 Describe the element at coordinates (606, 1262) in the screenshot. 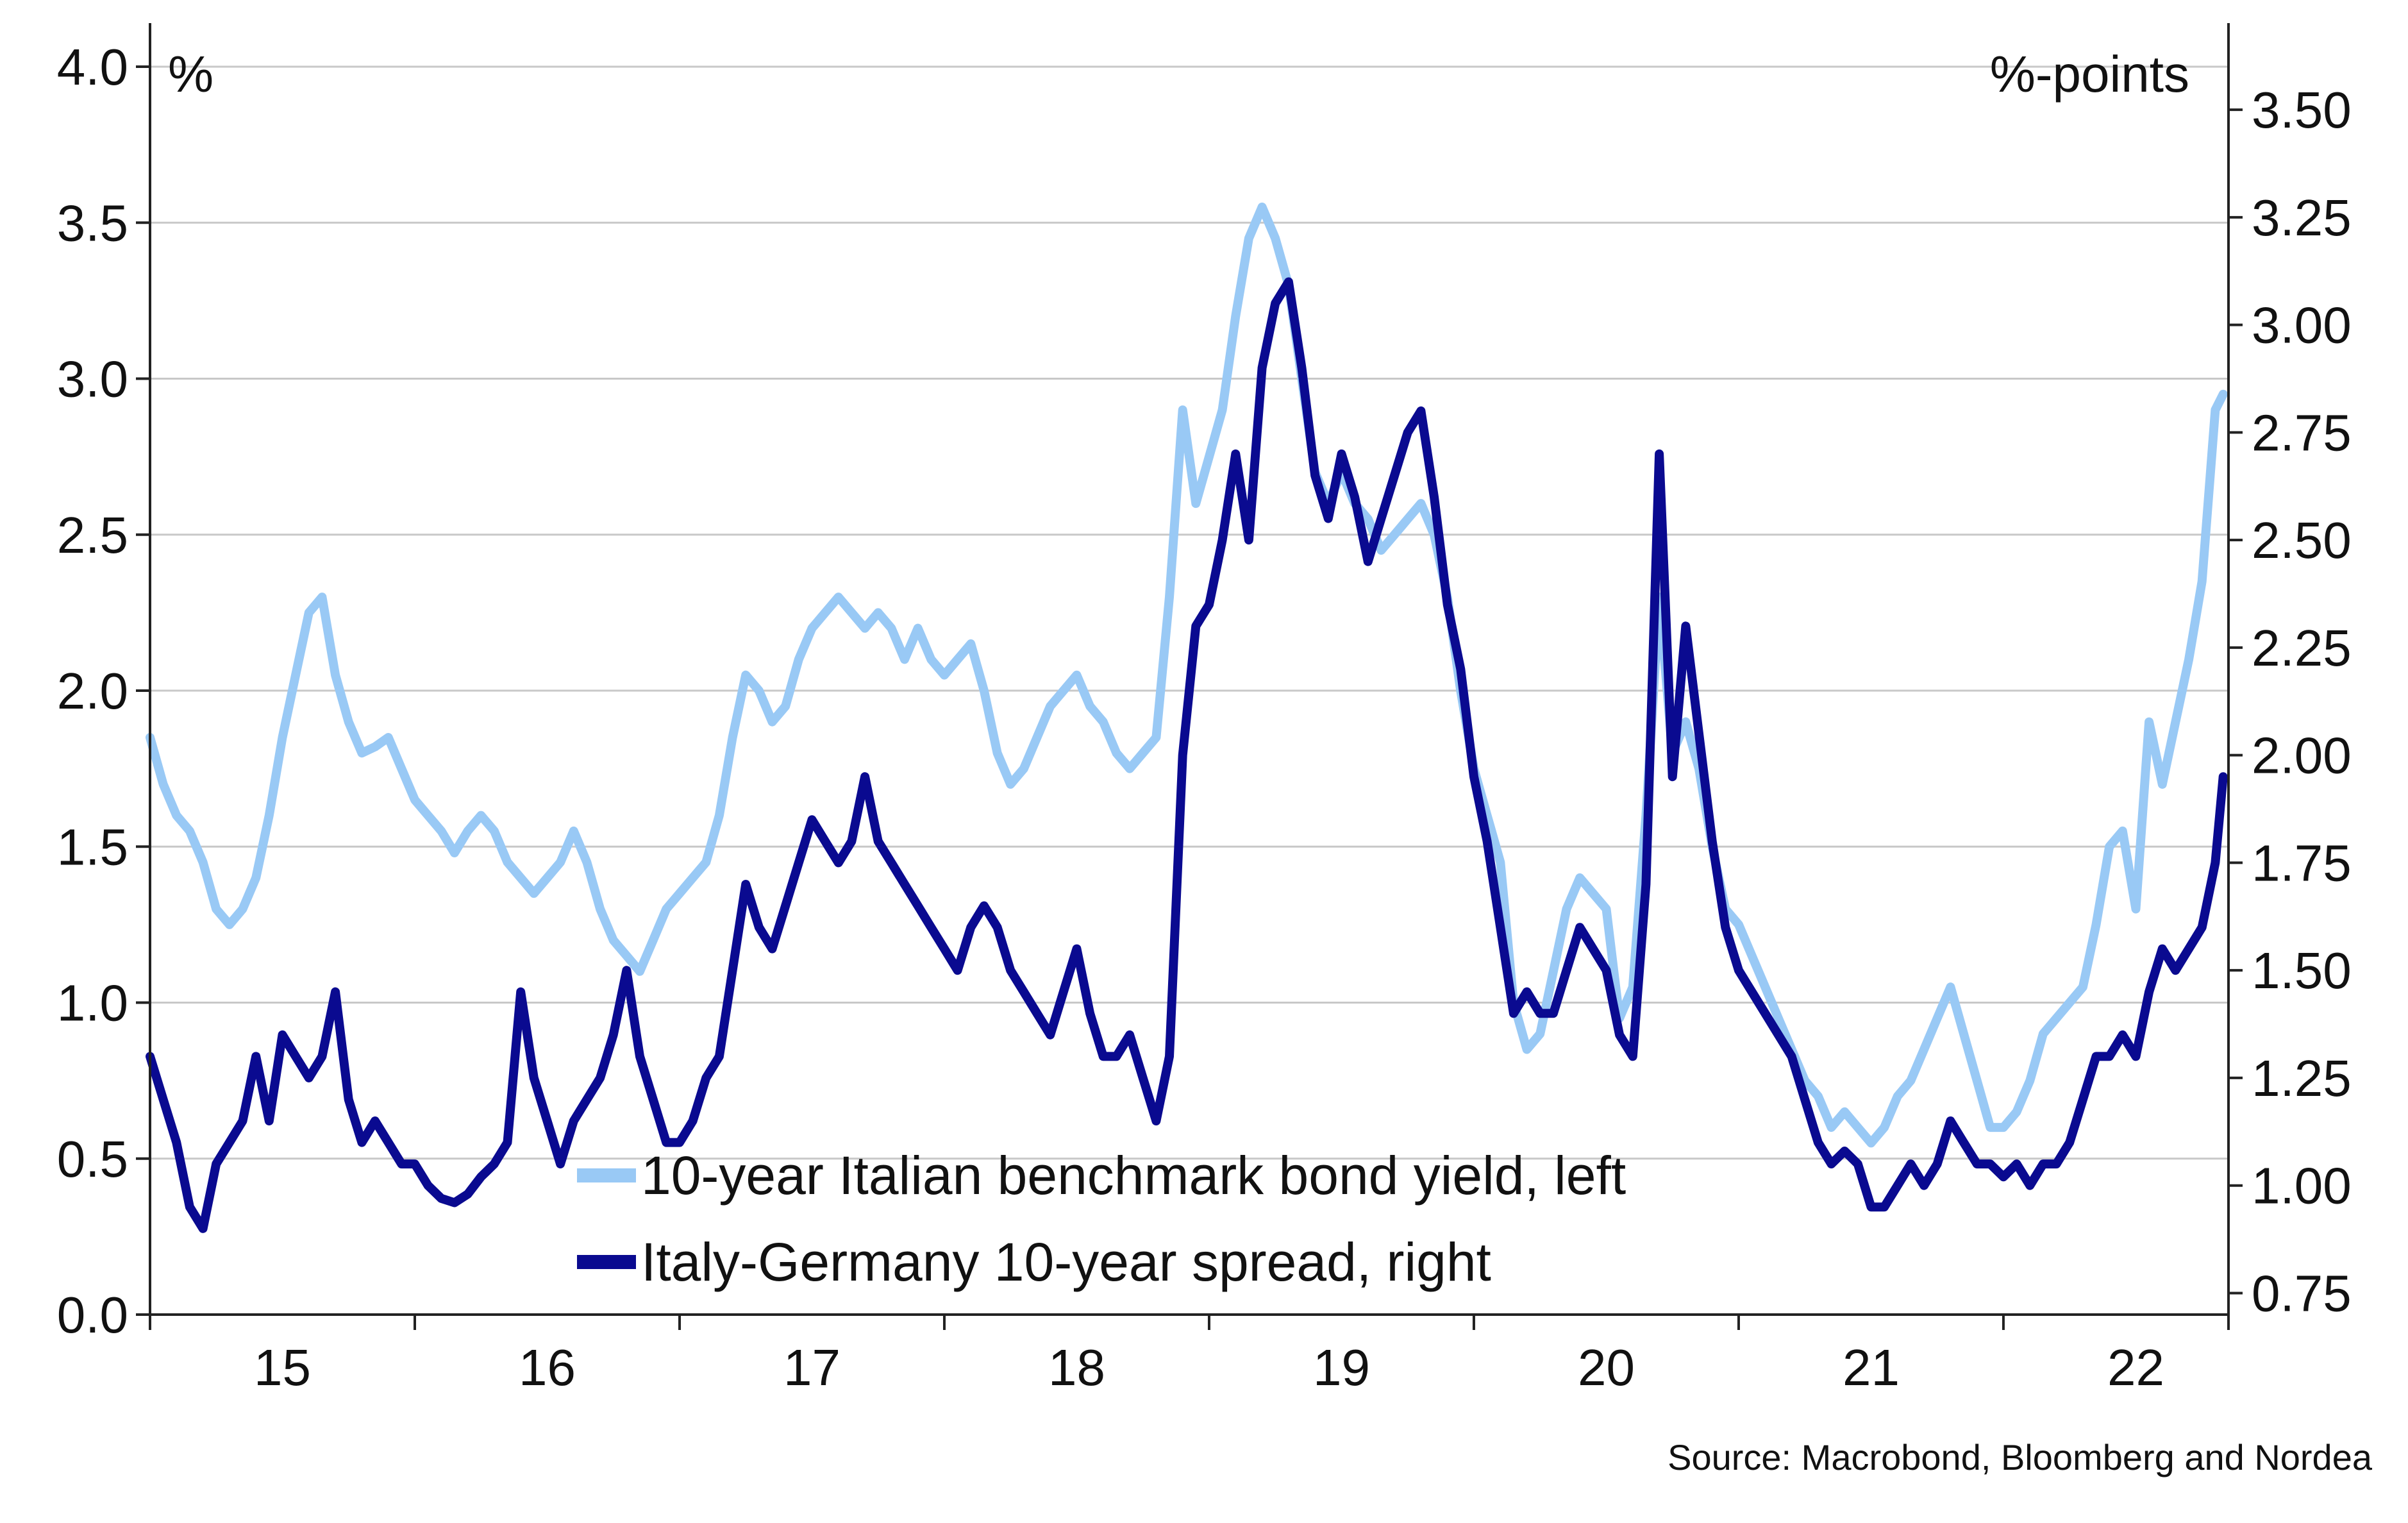

I see `legend-swatch-spread` at that location.